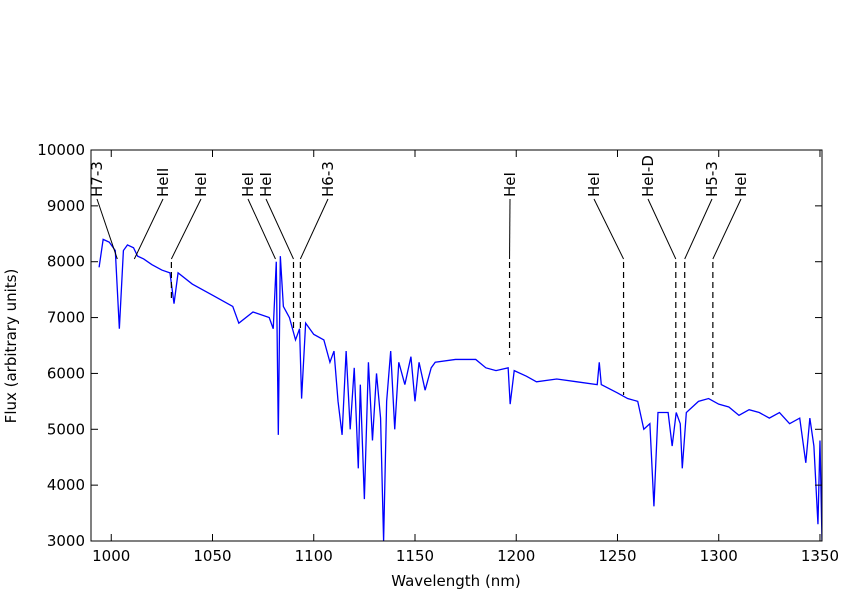 Image resolution: width=865 pixels, height=602 pixels. Describe the element at coordinates (516, 556) in the screenshot. I see `x-tick-label: 1200` at that location.